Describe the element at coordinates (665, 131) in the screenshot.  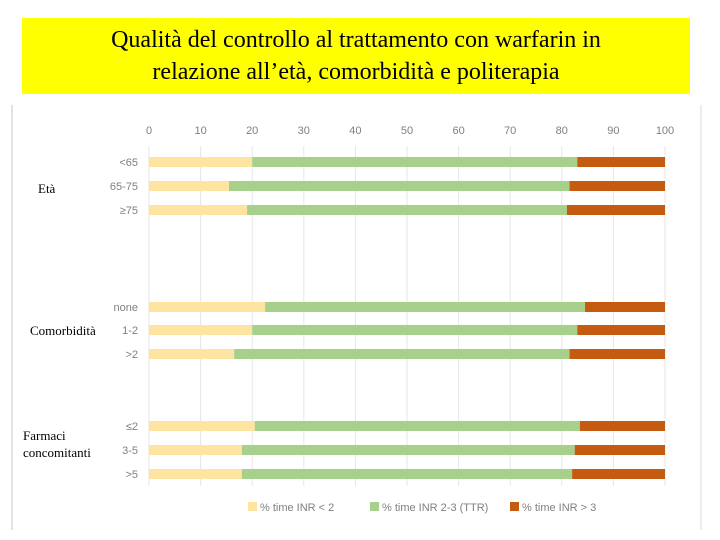
I see `x-tick-label: 100` at that location.